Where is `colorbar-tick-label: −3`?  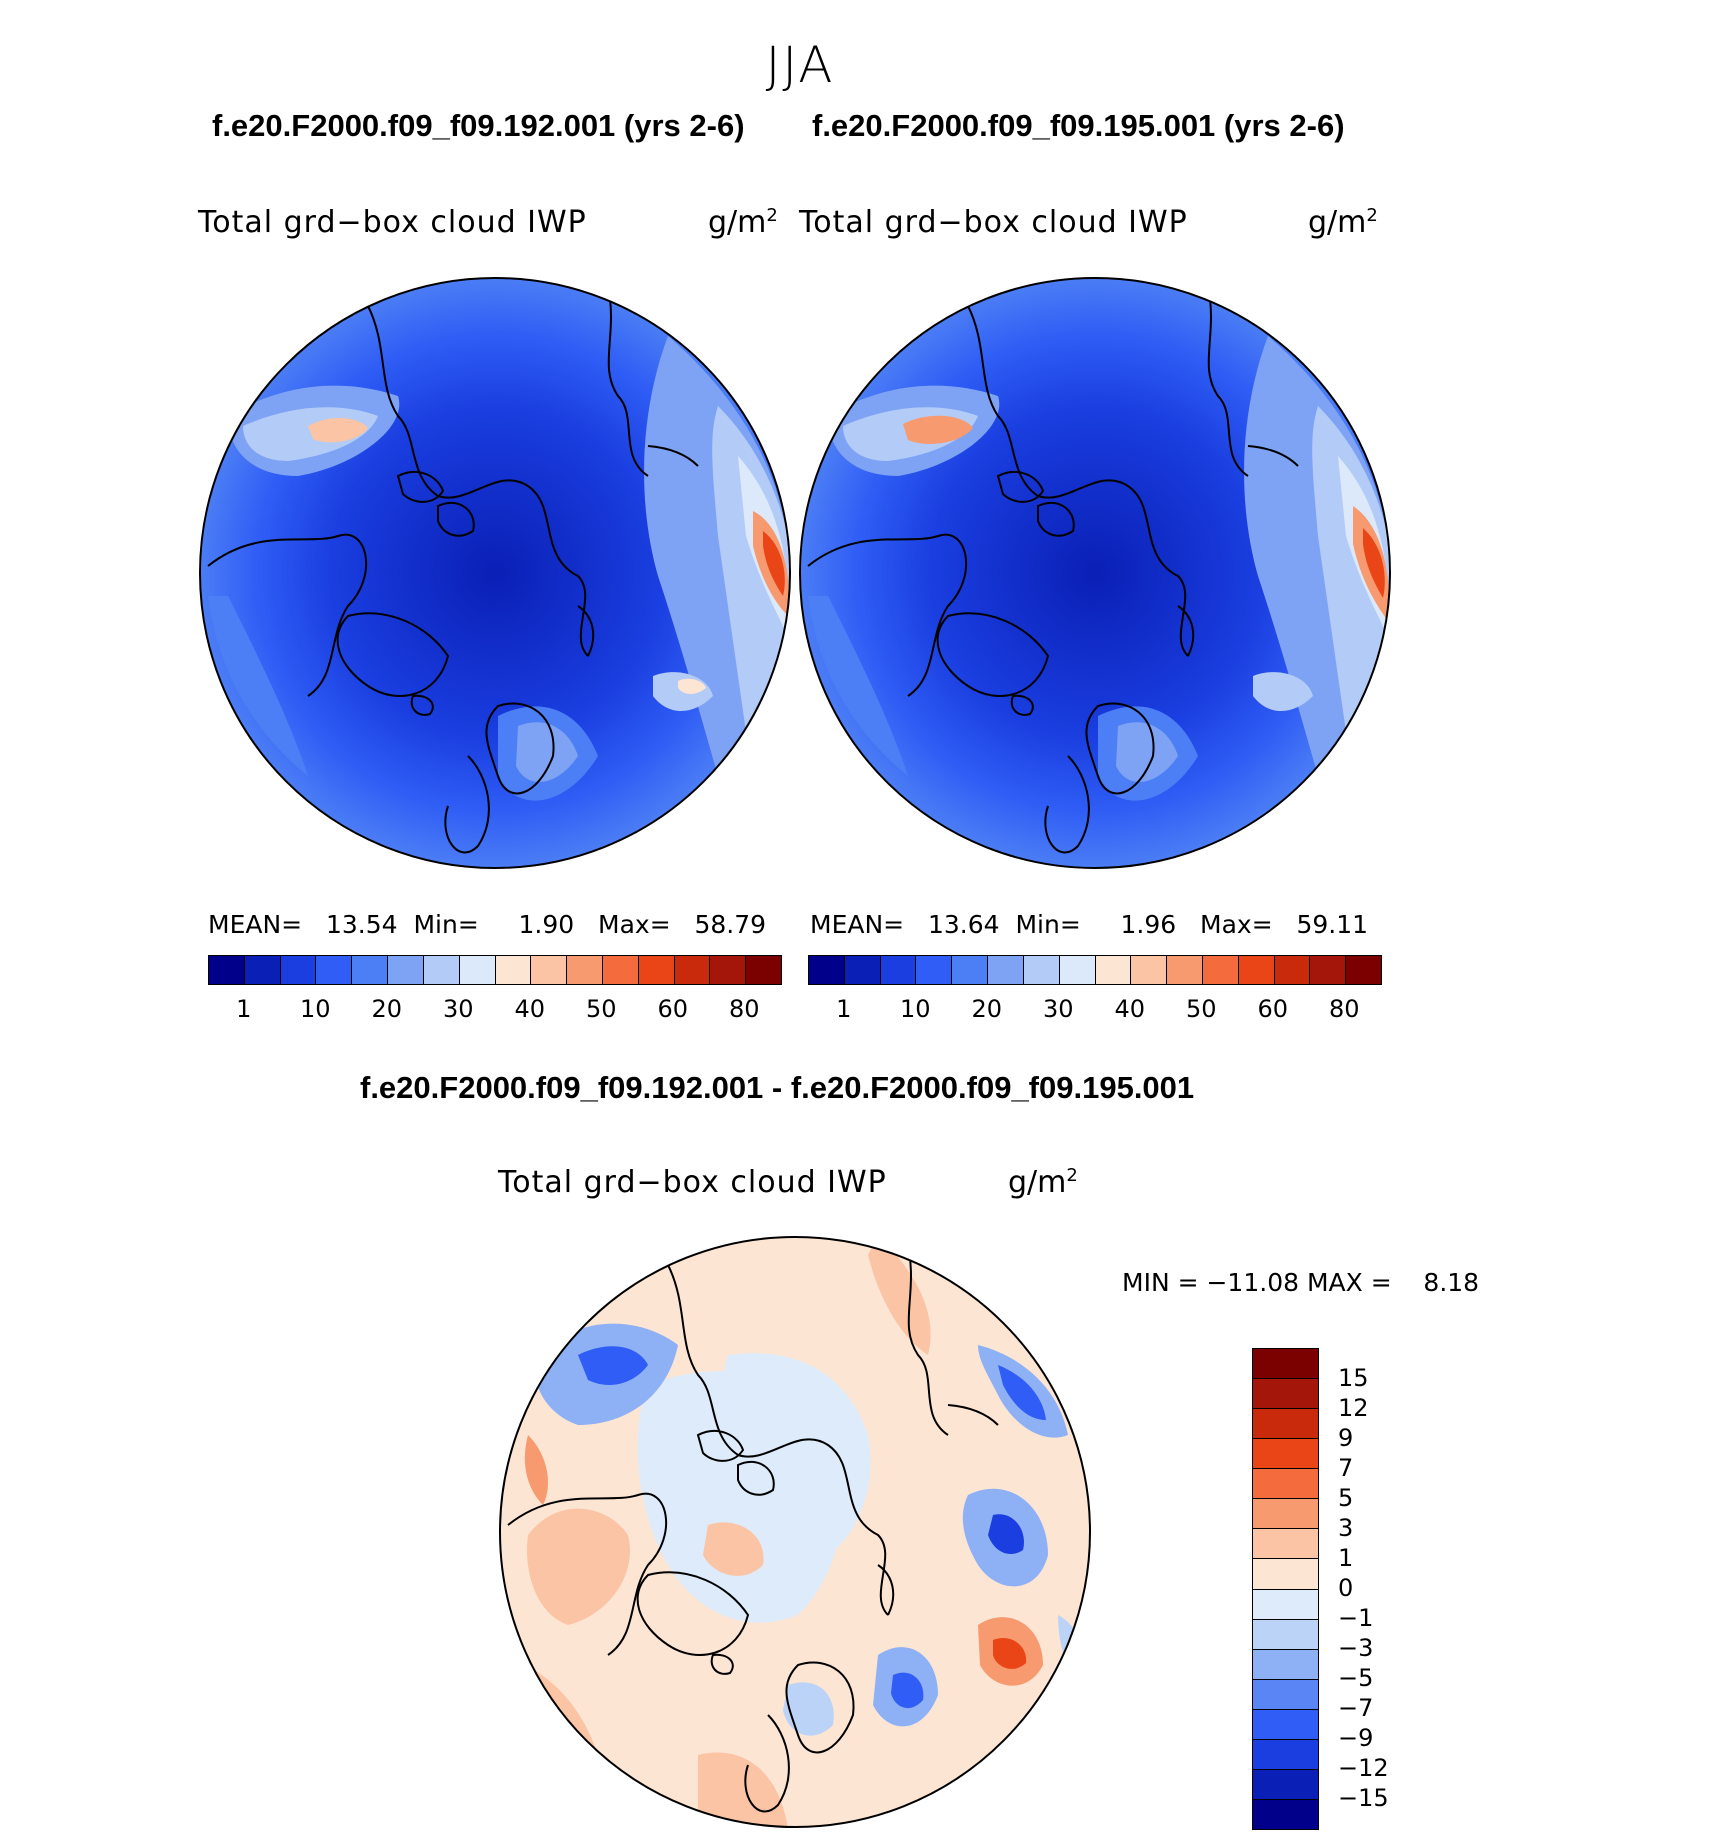 colorbar-tick-label: −3 is located at coordinates (1356, 1648).